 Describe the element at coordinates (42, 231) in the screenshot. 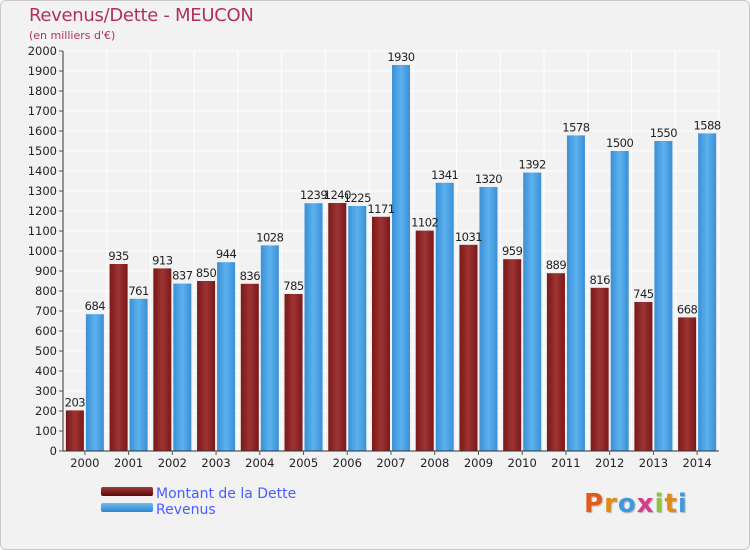

I see `y-tick-label: 1100` at that location.